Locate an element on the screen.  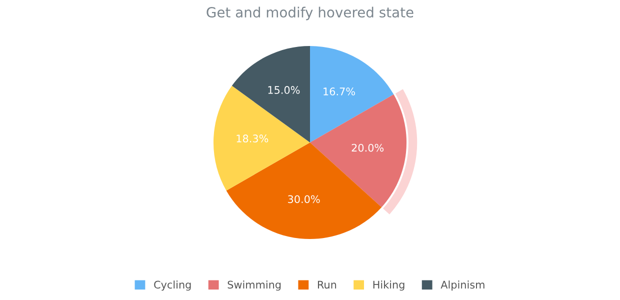
data-label: 16.7% is located at coordinates (339, 92).